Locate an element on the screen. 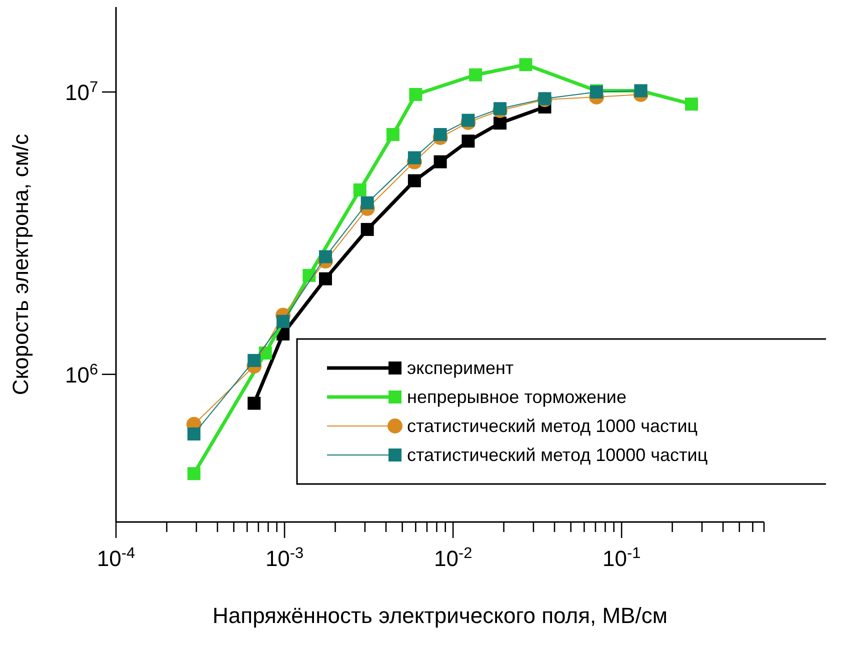  y-axis-title: Скорость электрона, см/с is located at coordinates (20, 265).